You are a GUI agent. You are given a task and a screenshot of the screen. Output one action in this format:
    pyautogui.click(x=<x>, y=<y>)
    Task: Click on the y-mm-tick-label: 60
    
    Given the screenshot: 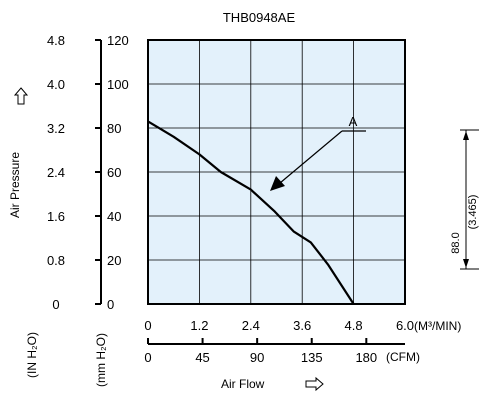 What is the action you would take?
    pyautogui.click(x=114, y=172)
    